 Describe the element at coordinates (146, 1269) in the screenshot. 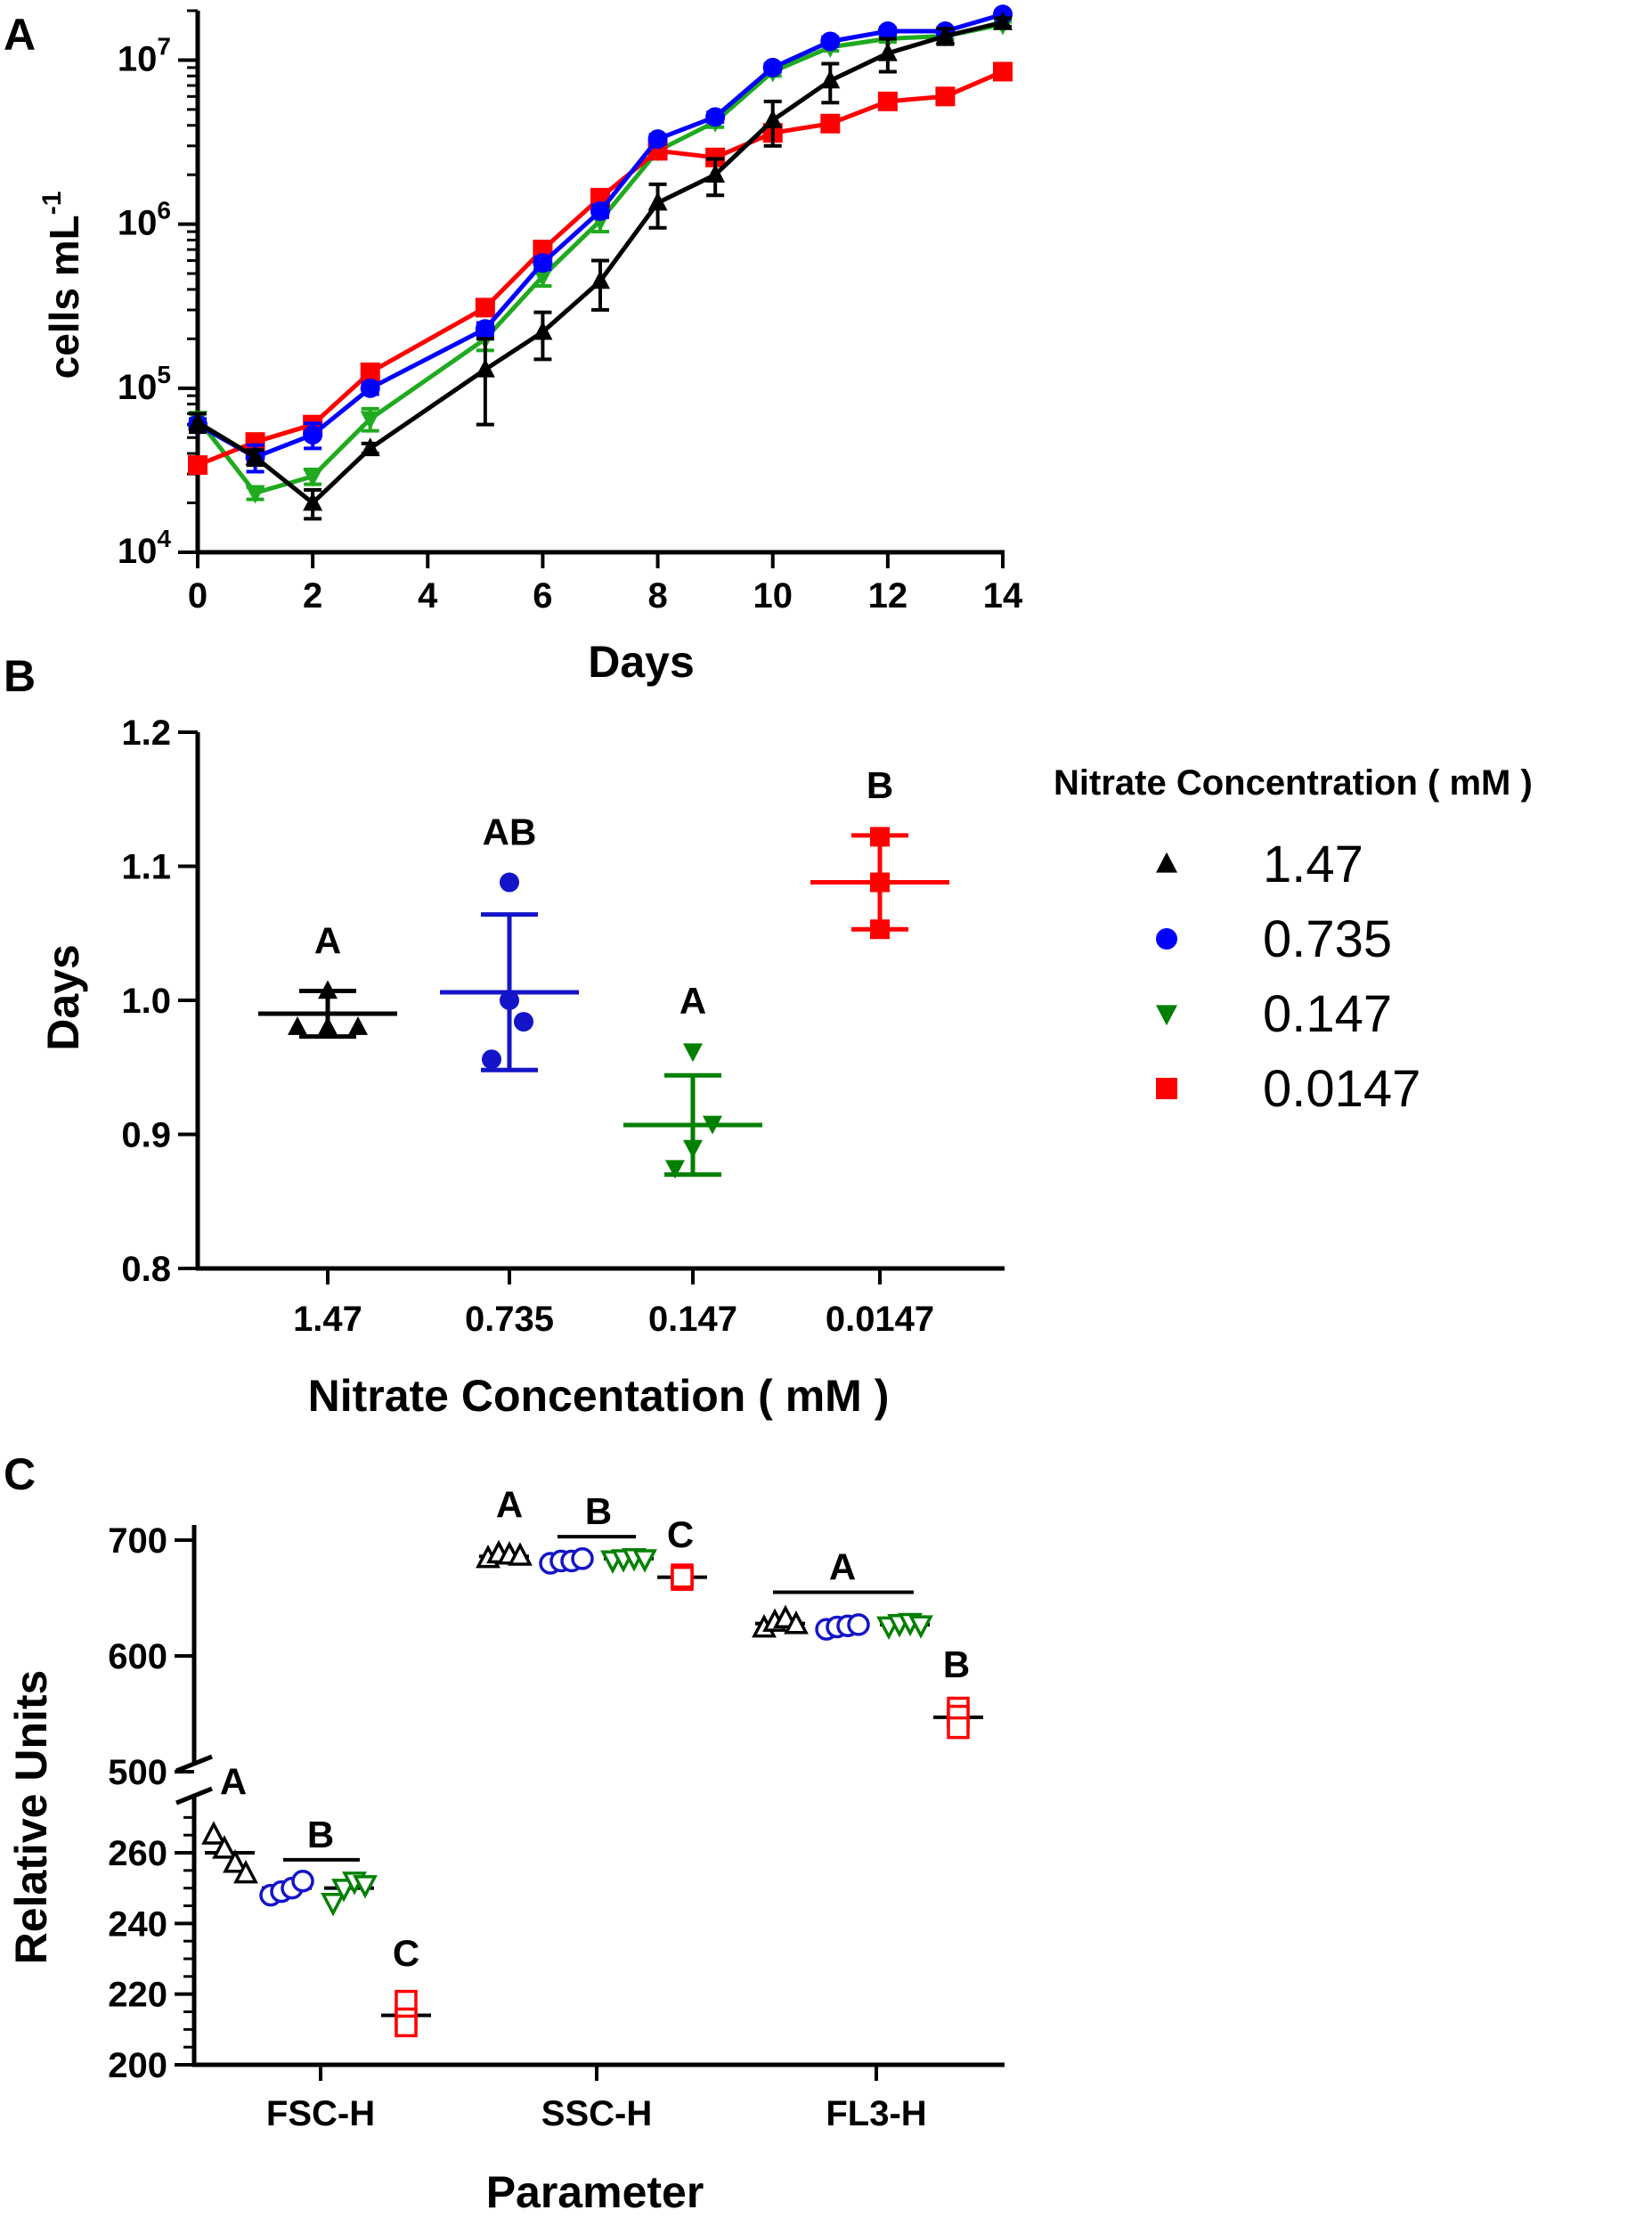

I see `panel-b-y-tick-label: 0.8` at that location.